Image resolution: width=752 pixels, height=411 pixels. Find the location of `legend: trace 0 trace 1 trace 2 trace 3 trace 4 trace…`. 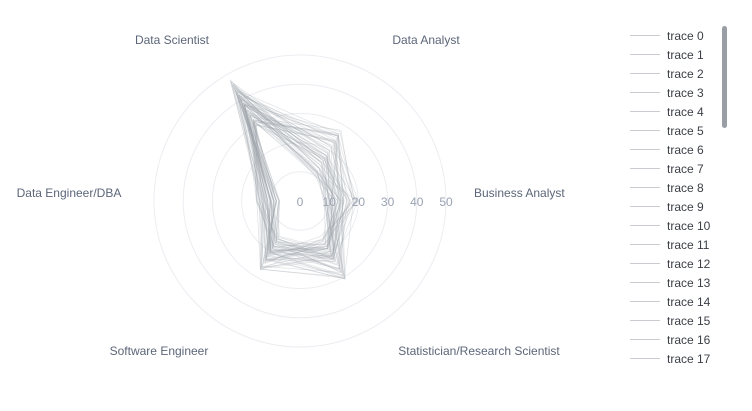

legend: trace 0 trace 1 trace 2 trace 3 trace 4 trace… is located at coordinates (680, 198).